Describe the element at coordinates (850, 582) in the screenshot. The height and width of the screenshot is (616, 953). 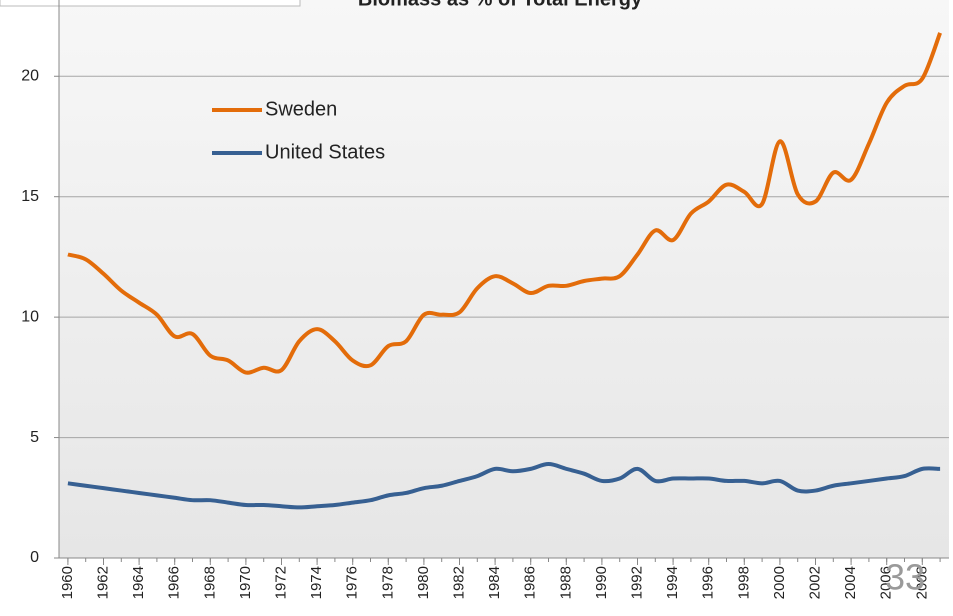
I see `x-tick-label: 2004` at that location.